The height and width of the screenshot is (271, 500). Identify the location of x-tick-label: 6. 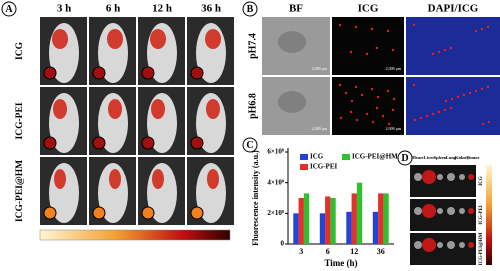
(328, 251).